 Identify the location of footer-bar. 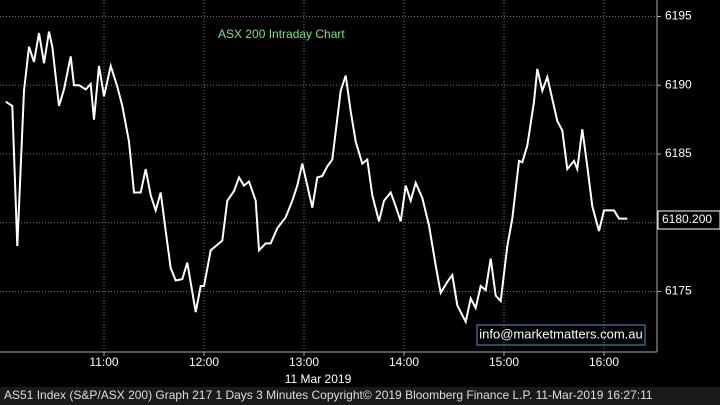
(360, 396).